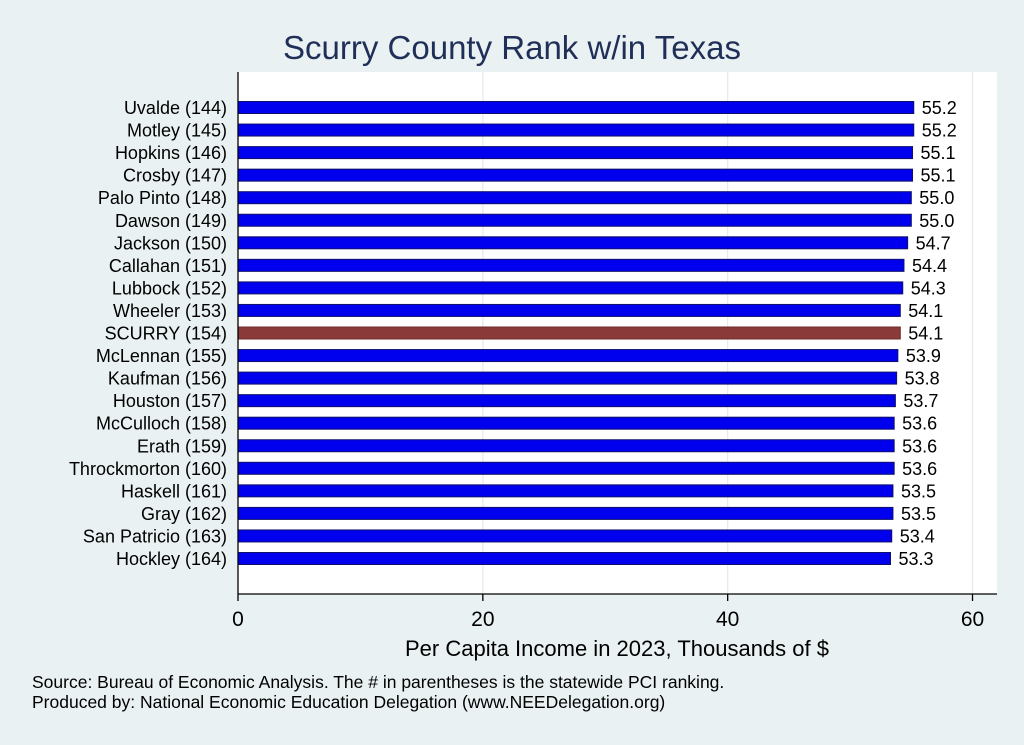  Describe the element at coordinates (167, 379) in the screenshot. I see `category-label: Kaufman (156)` at that location.